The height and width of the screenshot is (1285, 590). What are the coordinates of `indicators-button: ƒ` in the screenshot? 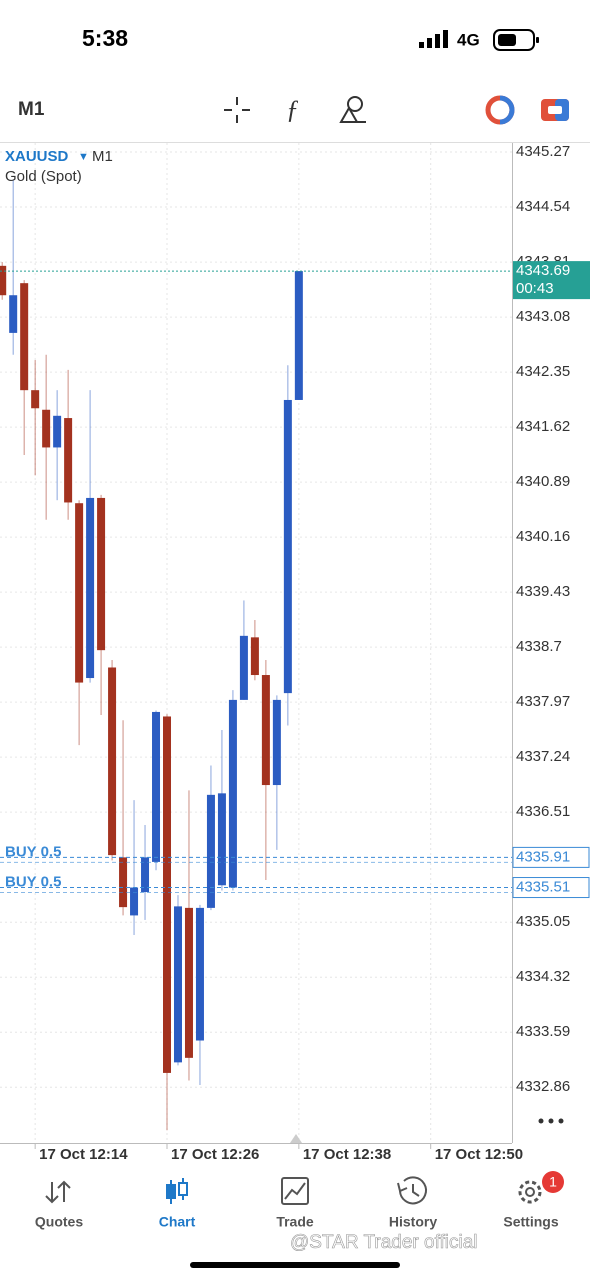 It's located at (292, 109).